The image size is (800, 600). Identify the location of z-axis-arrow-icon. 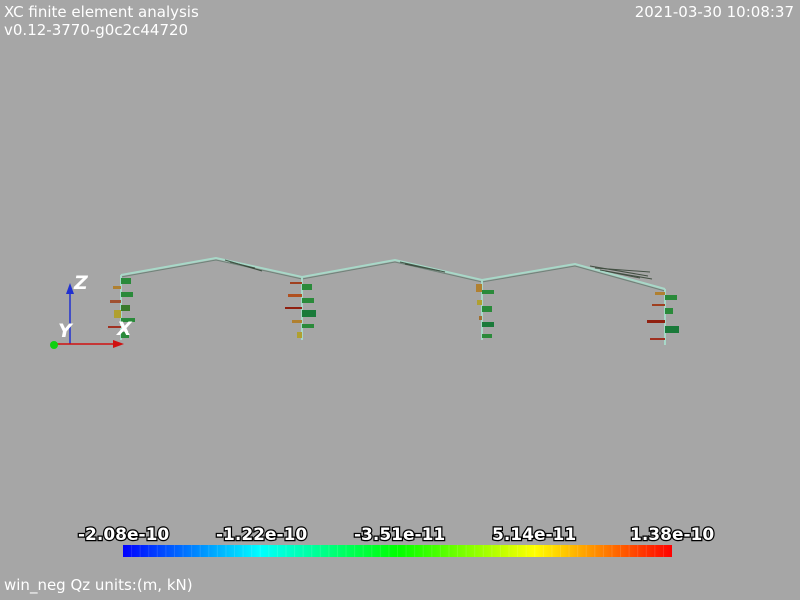
(70, 288).